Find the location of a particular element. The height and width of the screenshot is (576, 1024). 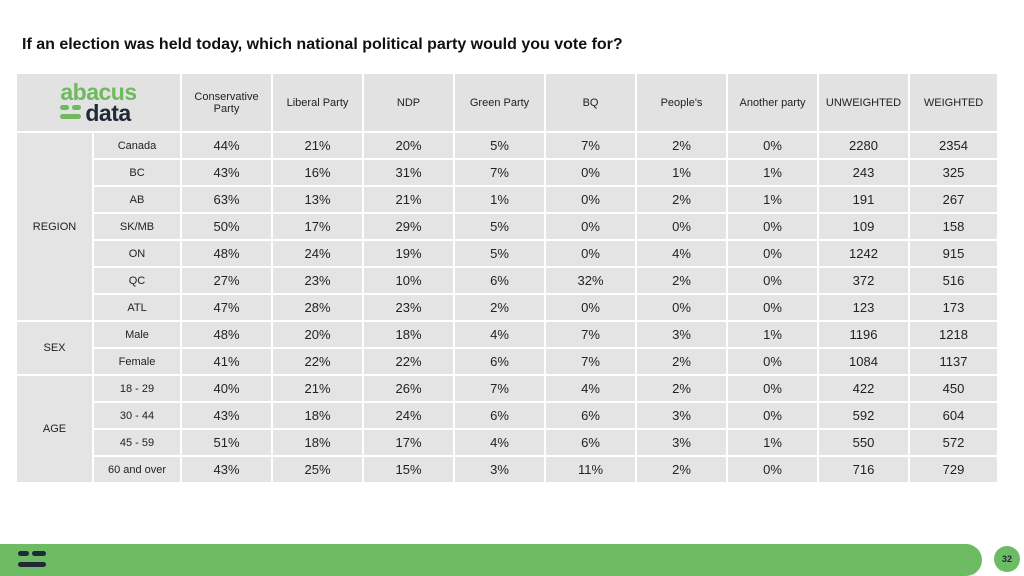

table-cell: 40% is located at coordinates (227, 388).